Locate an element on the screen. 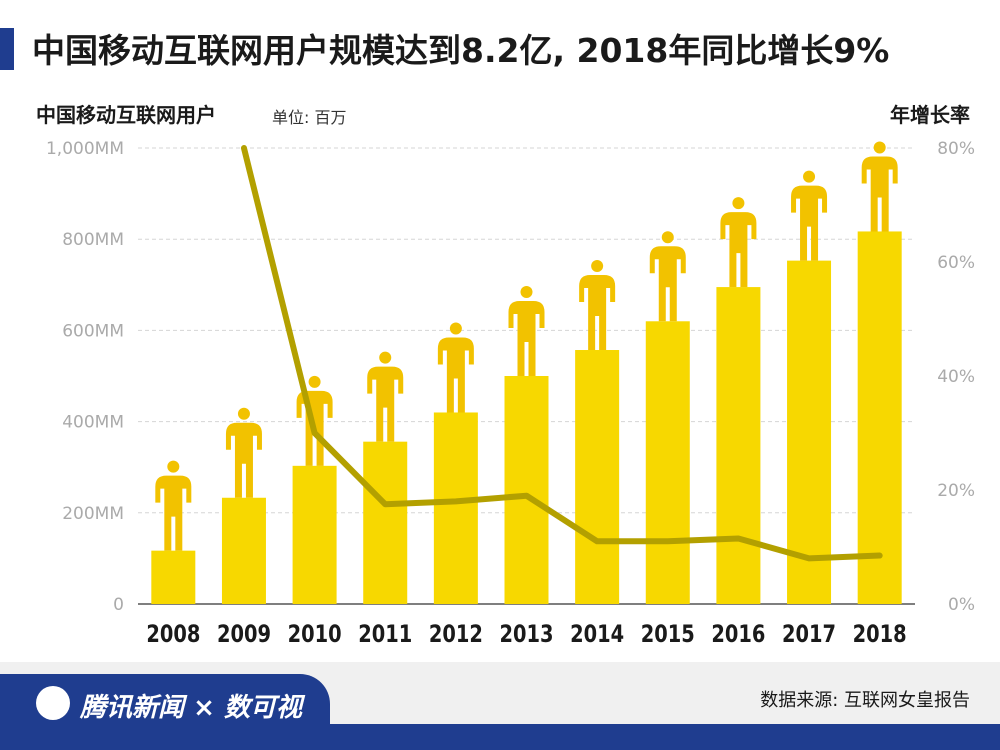  brand-name: 腾讯新闻 is located at coordinates (132, 708).